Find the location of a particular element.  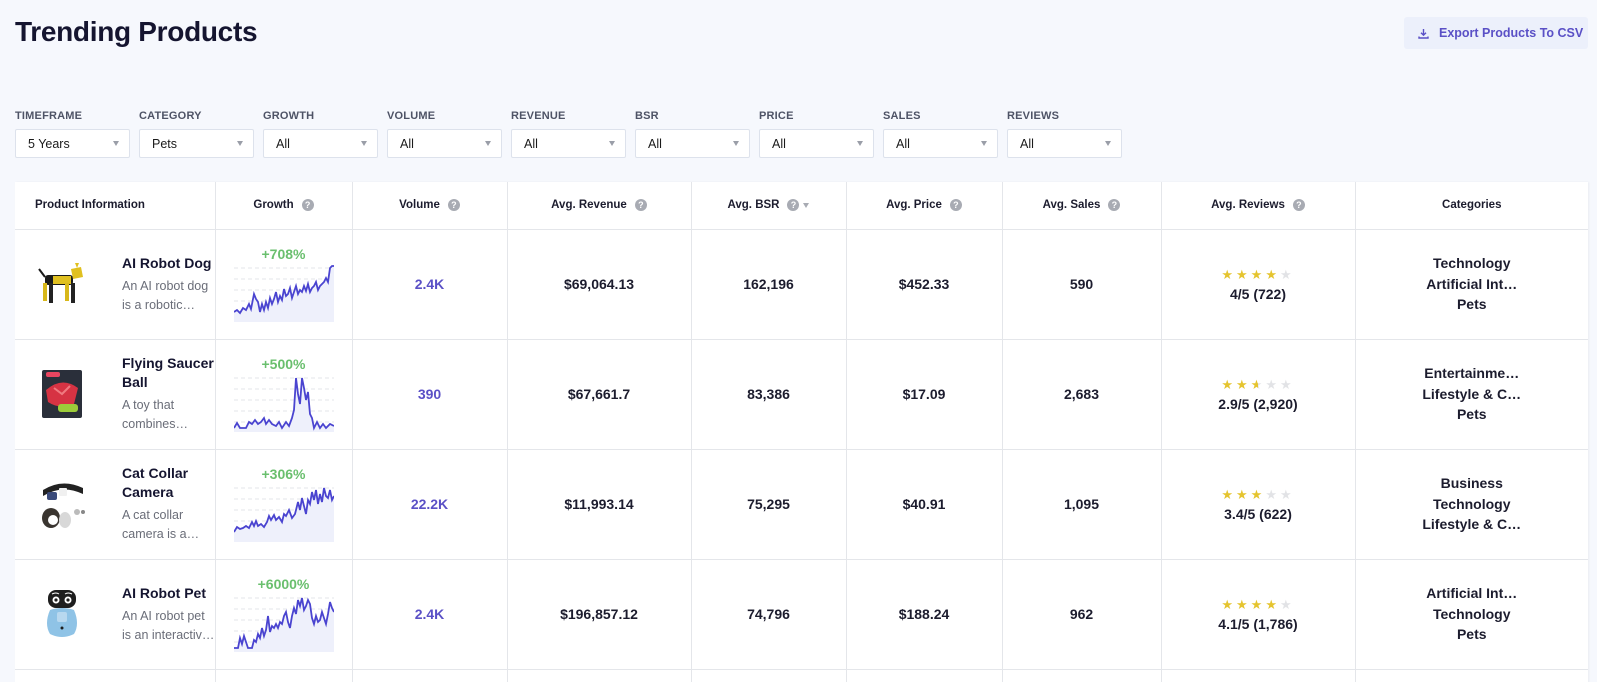

bsr-select: All is located at coordinates (692, 143).